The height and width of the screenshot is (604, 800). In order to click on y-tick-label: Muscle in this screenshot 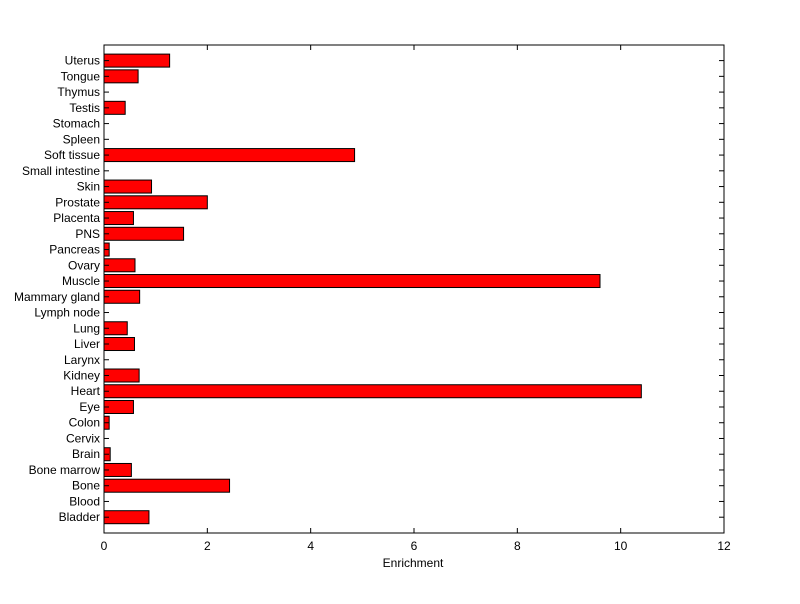, I will do `click(81, 281)`.